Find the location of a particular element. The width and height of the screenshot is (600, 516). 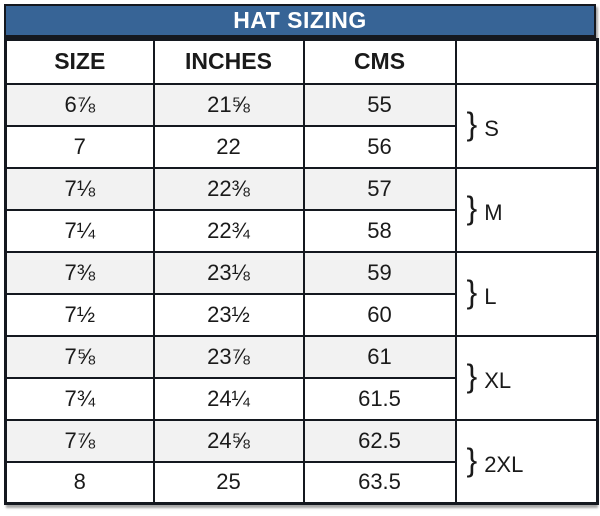

table-row: 7¾ 24¼ 61.5 is located at coordinates (301, 398).